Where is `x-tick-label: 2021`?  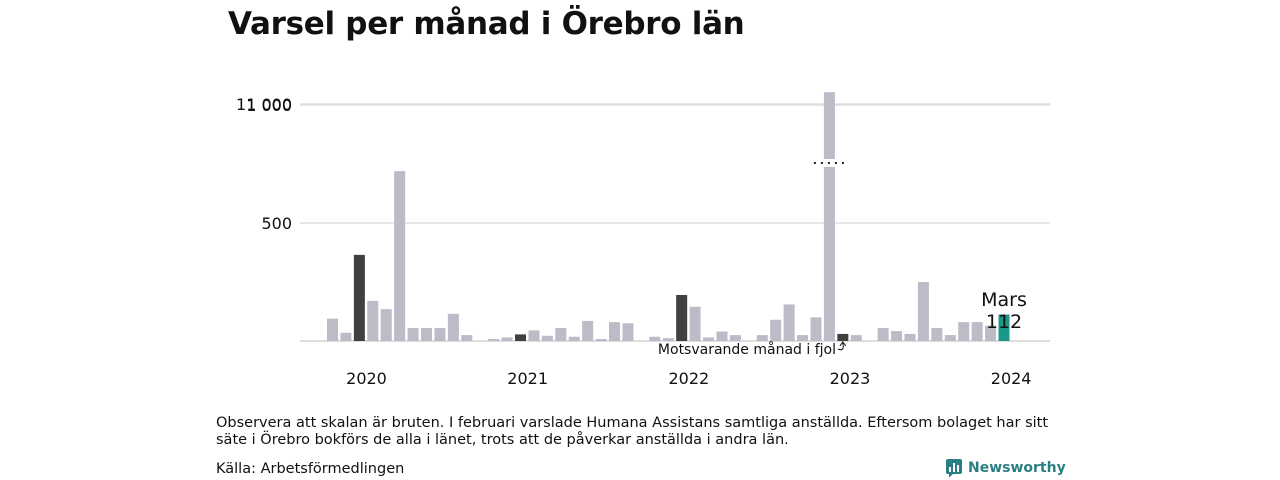
x-tick-label: 2021 is located at coordinates (527, 378).